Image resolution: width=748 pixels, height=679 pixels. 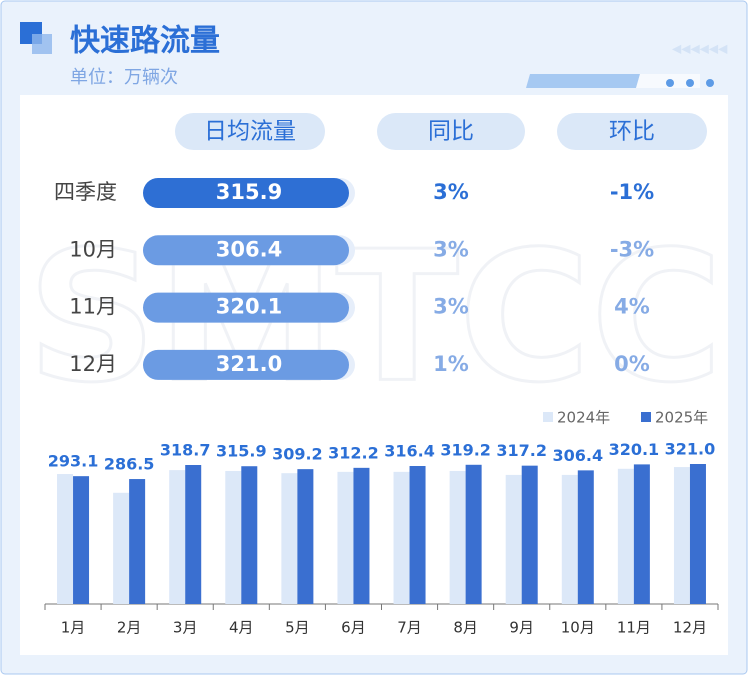 I want to click on x-tick-label: 4月, so click(x=241, y=628).